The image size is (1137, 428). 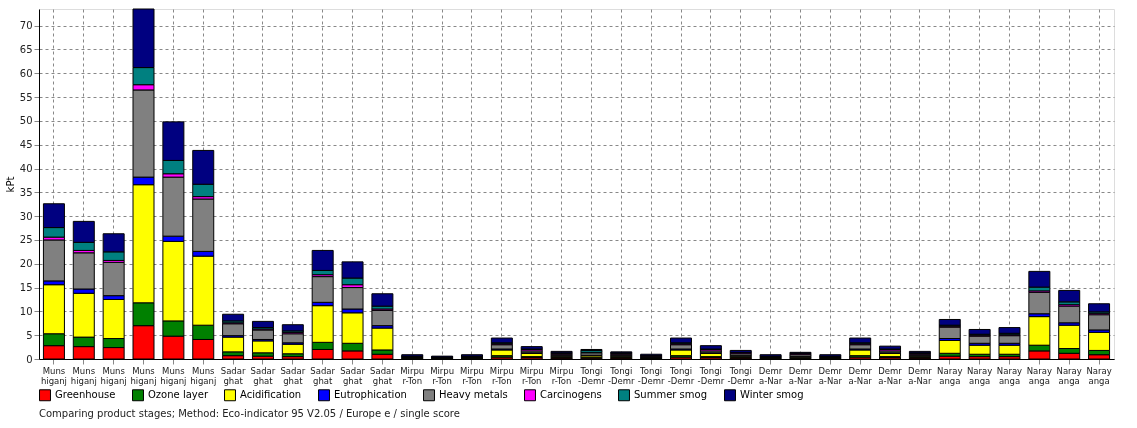 I want to click on y-tick-label: 60, so click(x=26, y=73).